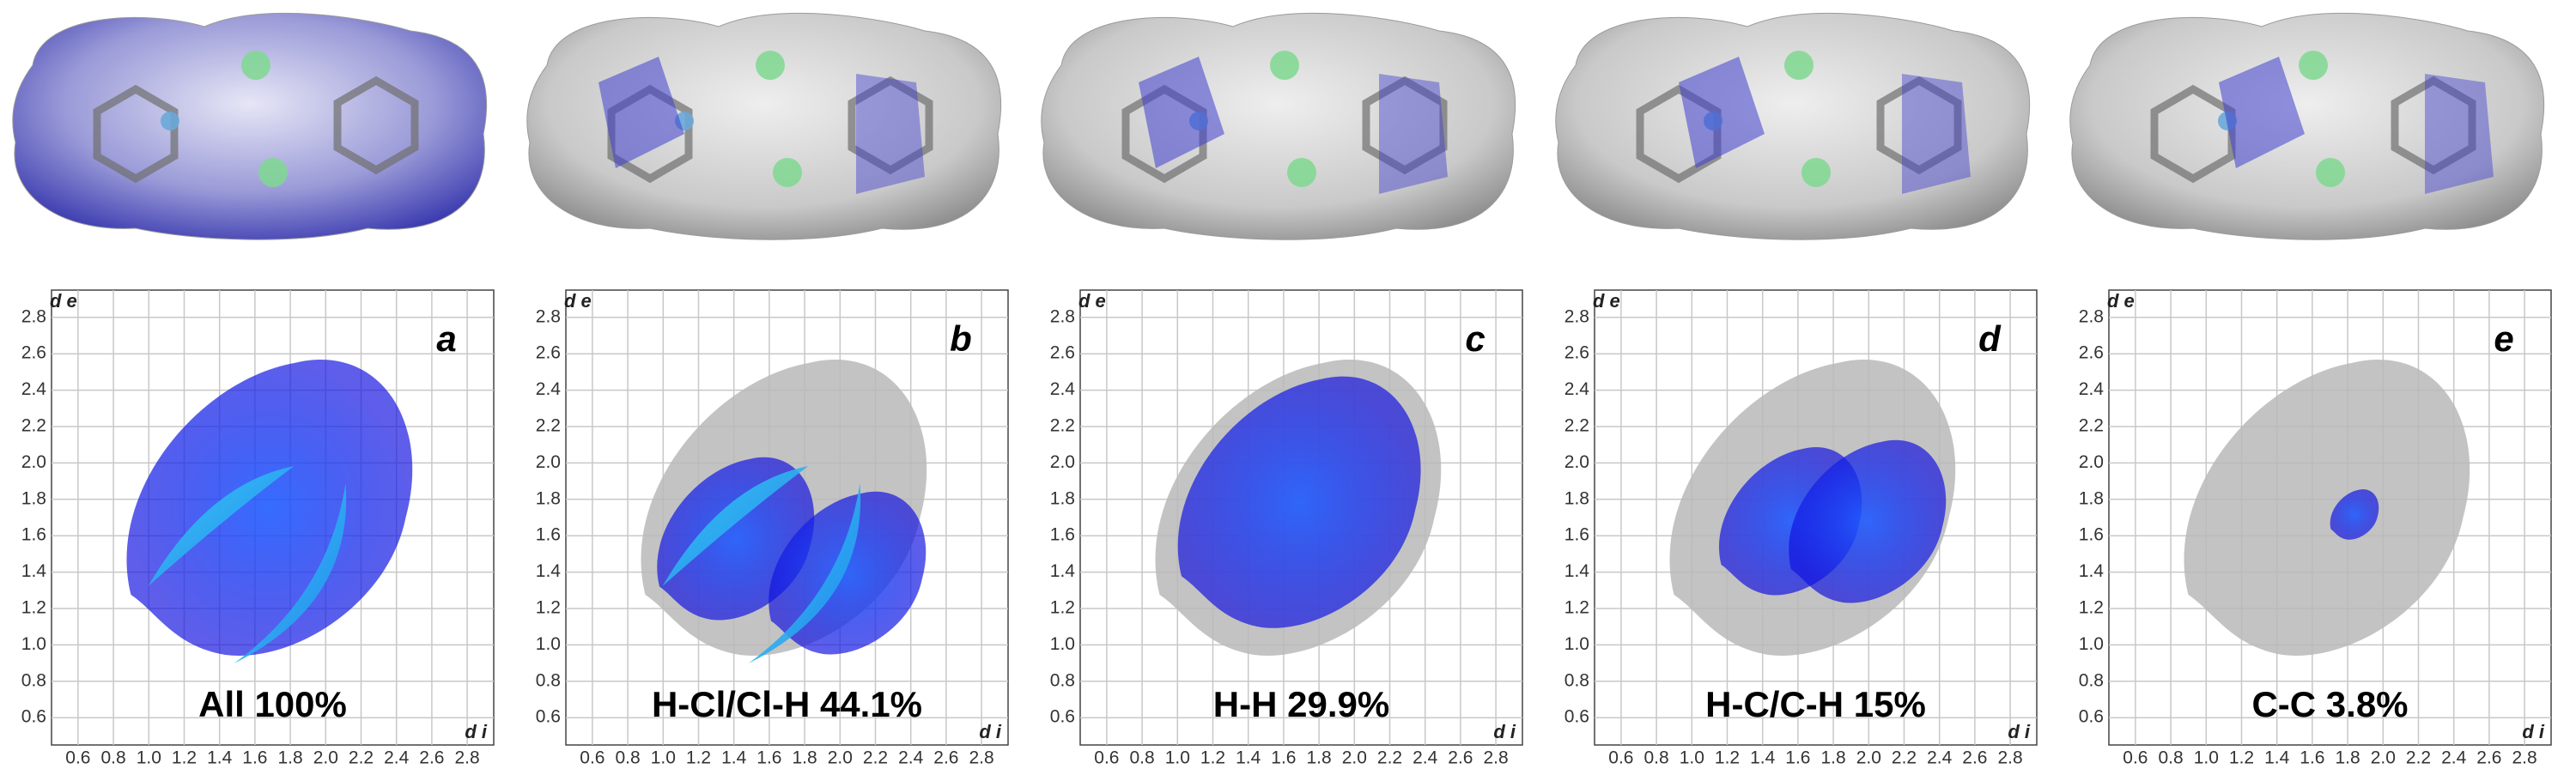 The image size is (2576, 769). I want to click on panel-letter: b, so click(961, 338).